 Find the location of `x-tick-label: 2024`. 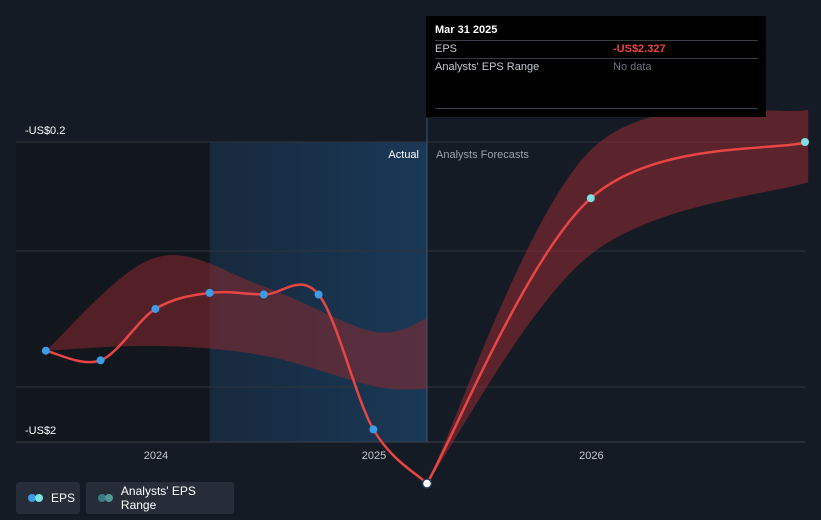

x-tick-label: 2024 is located at coordinates (156, 456).